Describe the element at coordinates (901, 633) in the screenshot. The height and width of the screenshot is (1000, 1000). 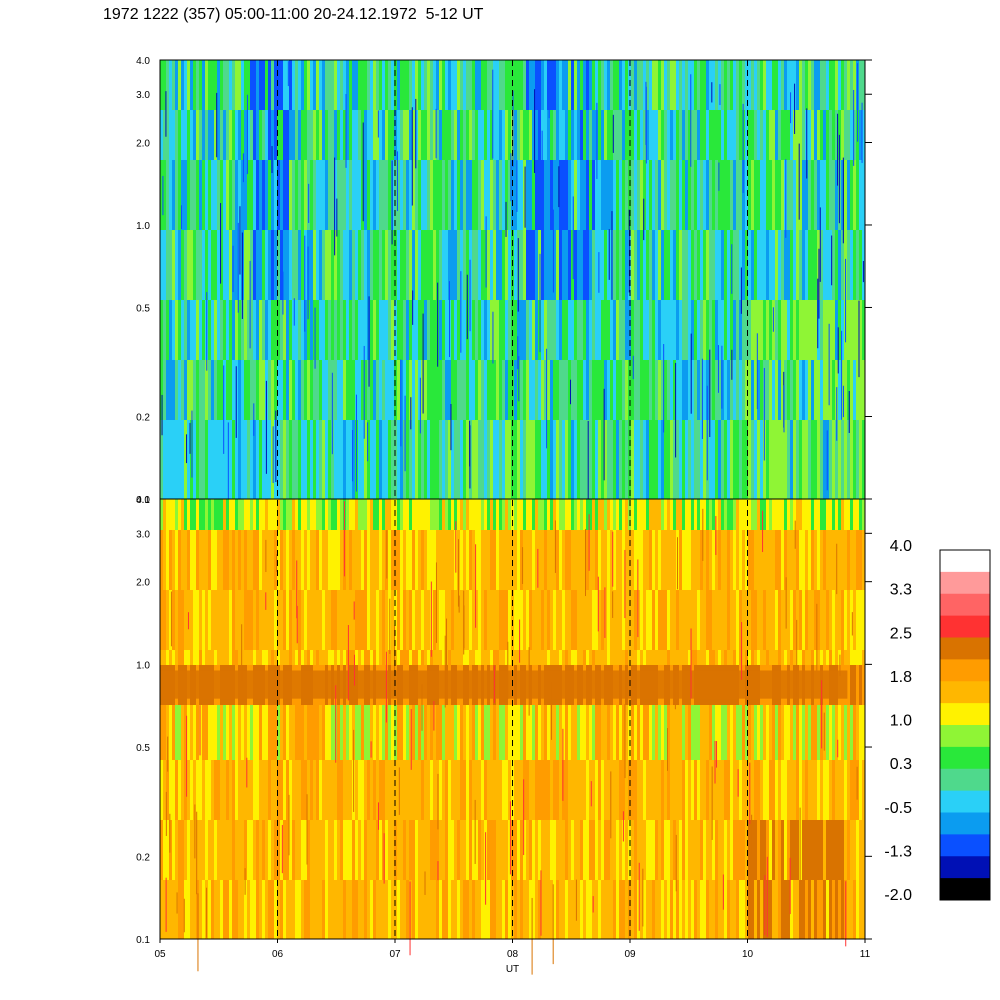
I see `colorbar-label: 2.5` at that location.